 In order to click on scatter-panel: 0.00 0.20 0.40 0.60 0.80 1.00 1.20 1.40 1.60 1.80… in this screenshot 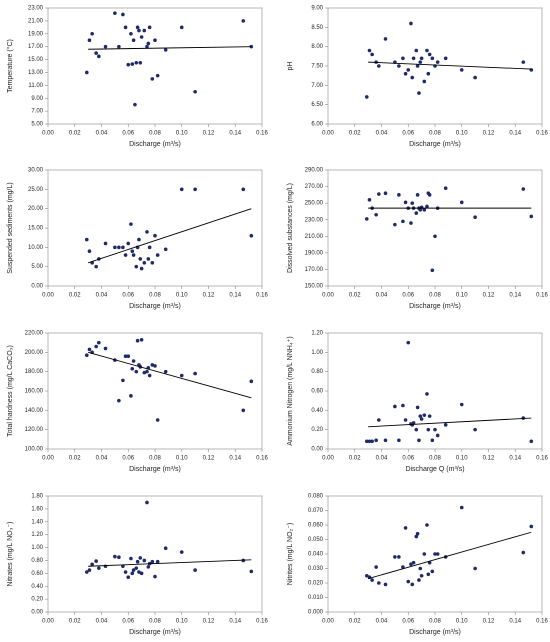, I will do `click(138, 565)`.